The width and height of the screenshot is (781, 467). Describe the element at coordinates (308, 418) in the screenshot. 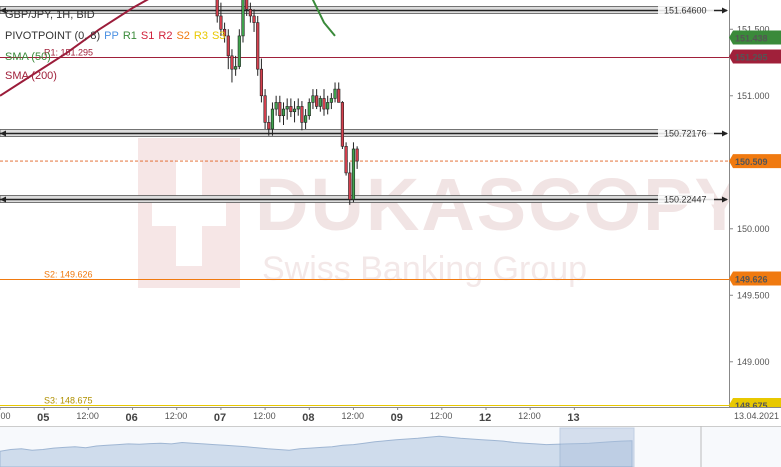

I see `x-day-label: 08` at that location.